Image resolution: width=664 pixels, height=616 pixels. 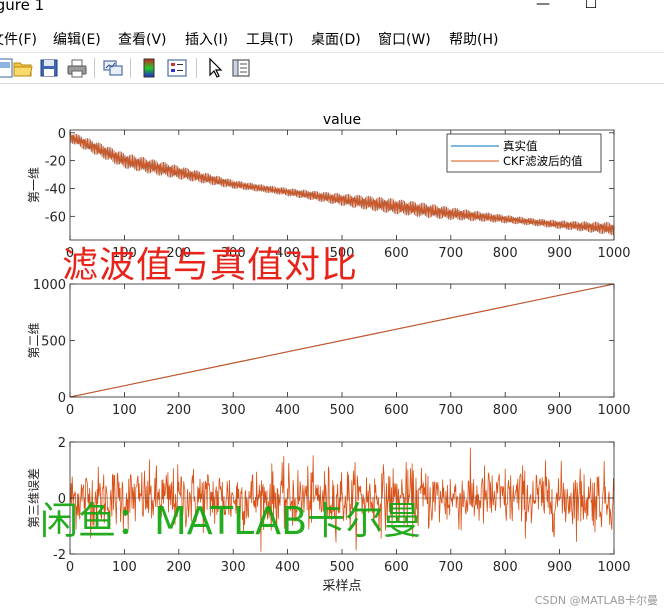 What do you see at coordinates (596, 600) in the screenshot?
I see `credit-watermark: CSDN @MATLAB卡尔曼` at bounding box center [596, 600].